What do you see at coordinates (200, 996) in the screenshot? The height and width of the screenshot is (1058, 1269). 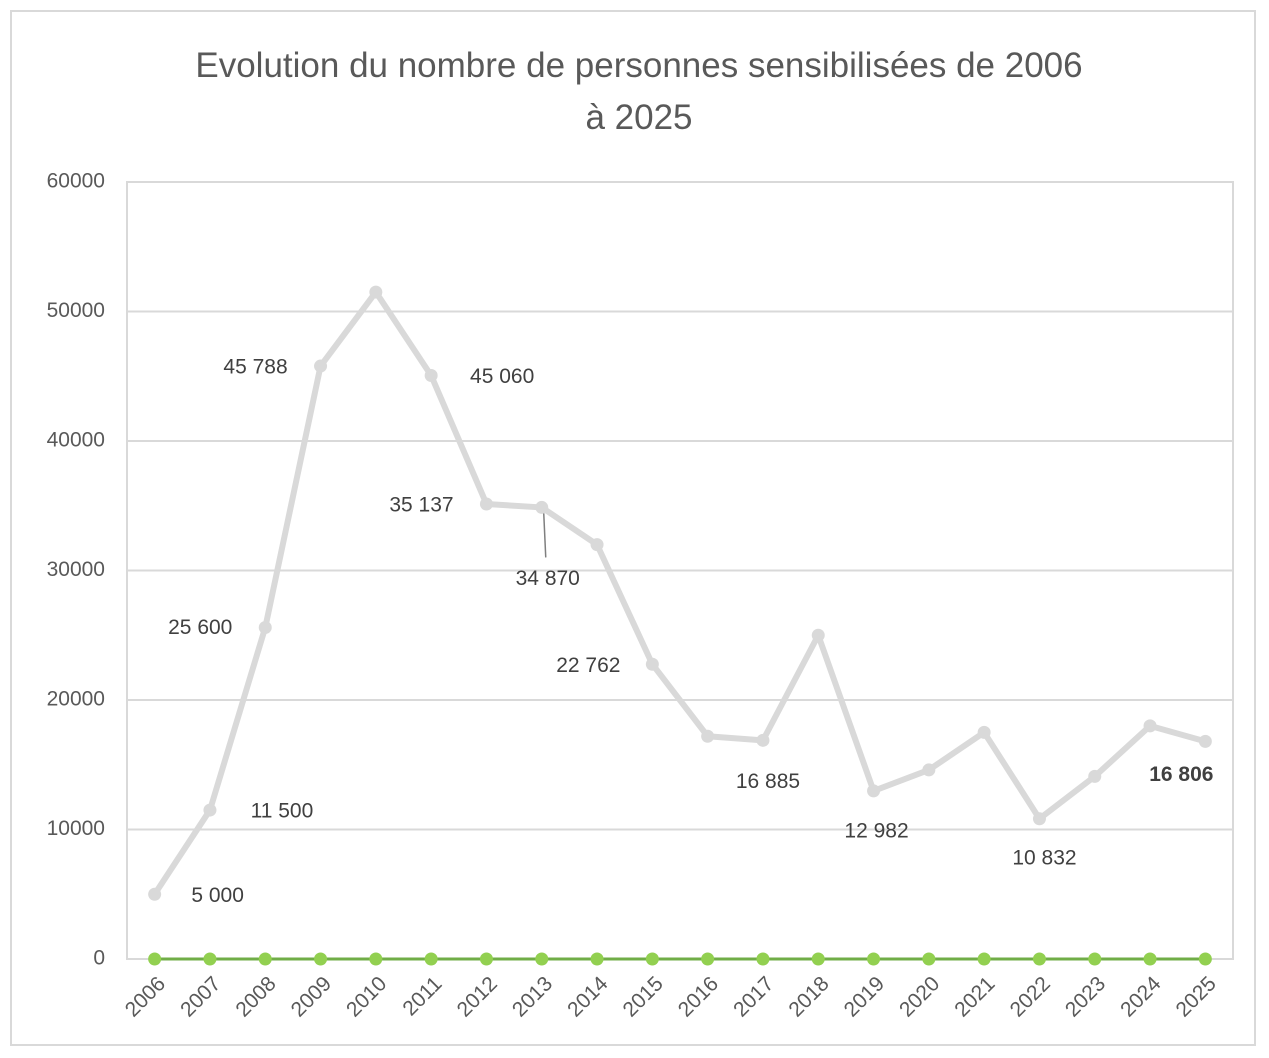 I see `x-tick-label: 2007` at bounding box center [200, 996].